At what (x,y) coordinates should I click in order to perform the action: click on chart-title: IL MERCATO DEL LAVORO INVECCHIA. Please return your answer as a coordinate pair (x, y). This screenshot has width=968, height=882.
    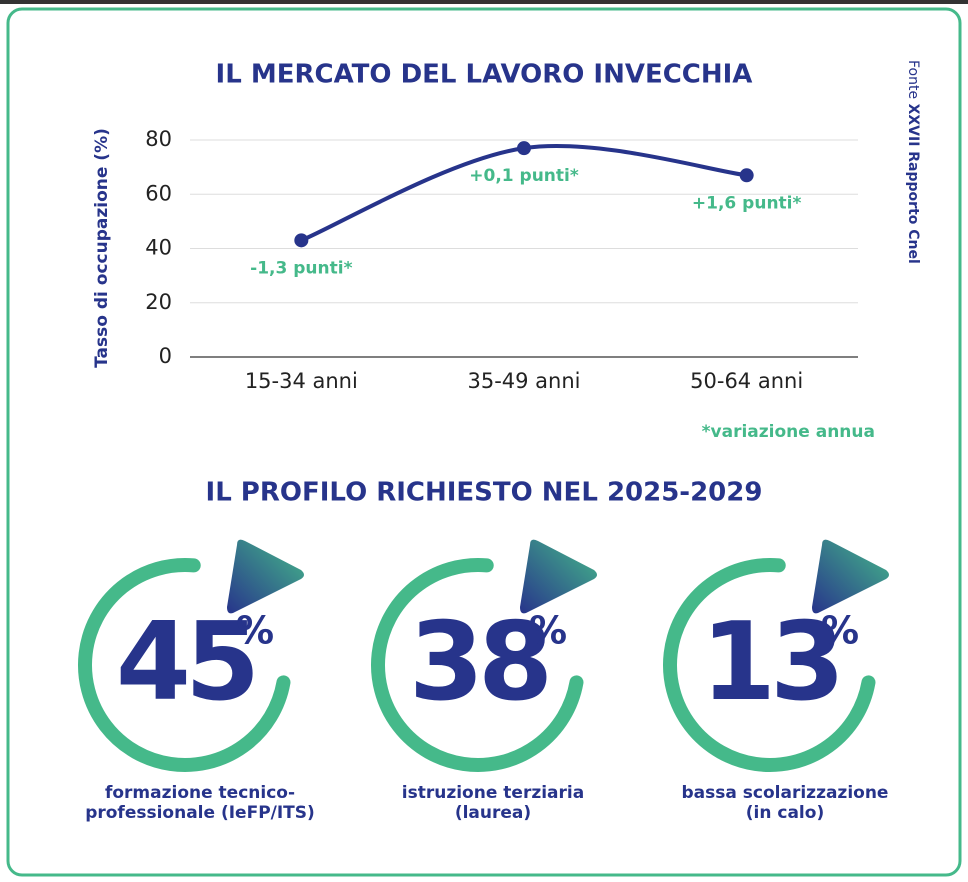
    Looking at the image, I should click on (484, 75).